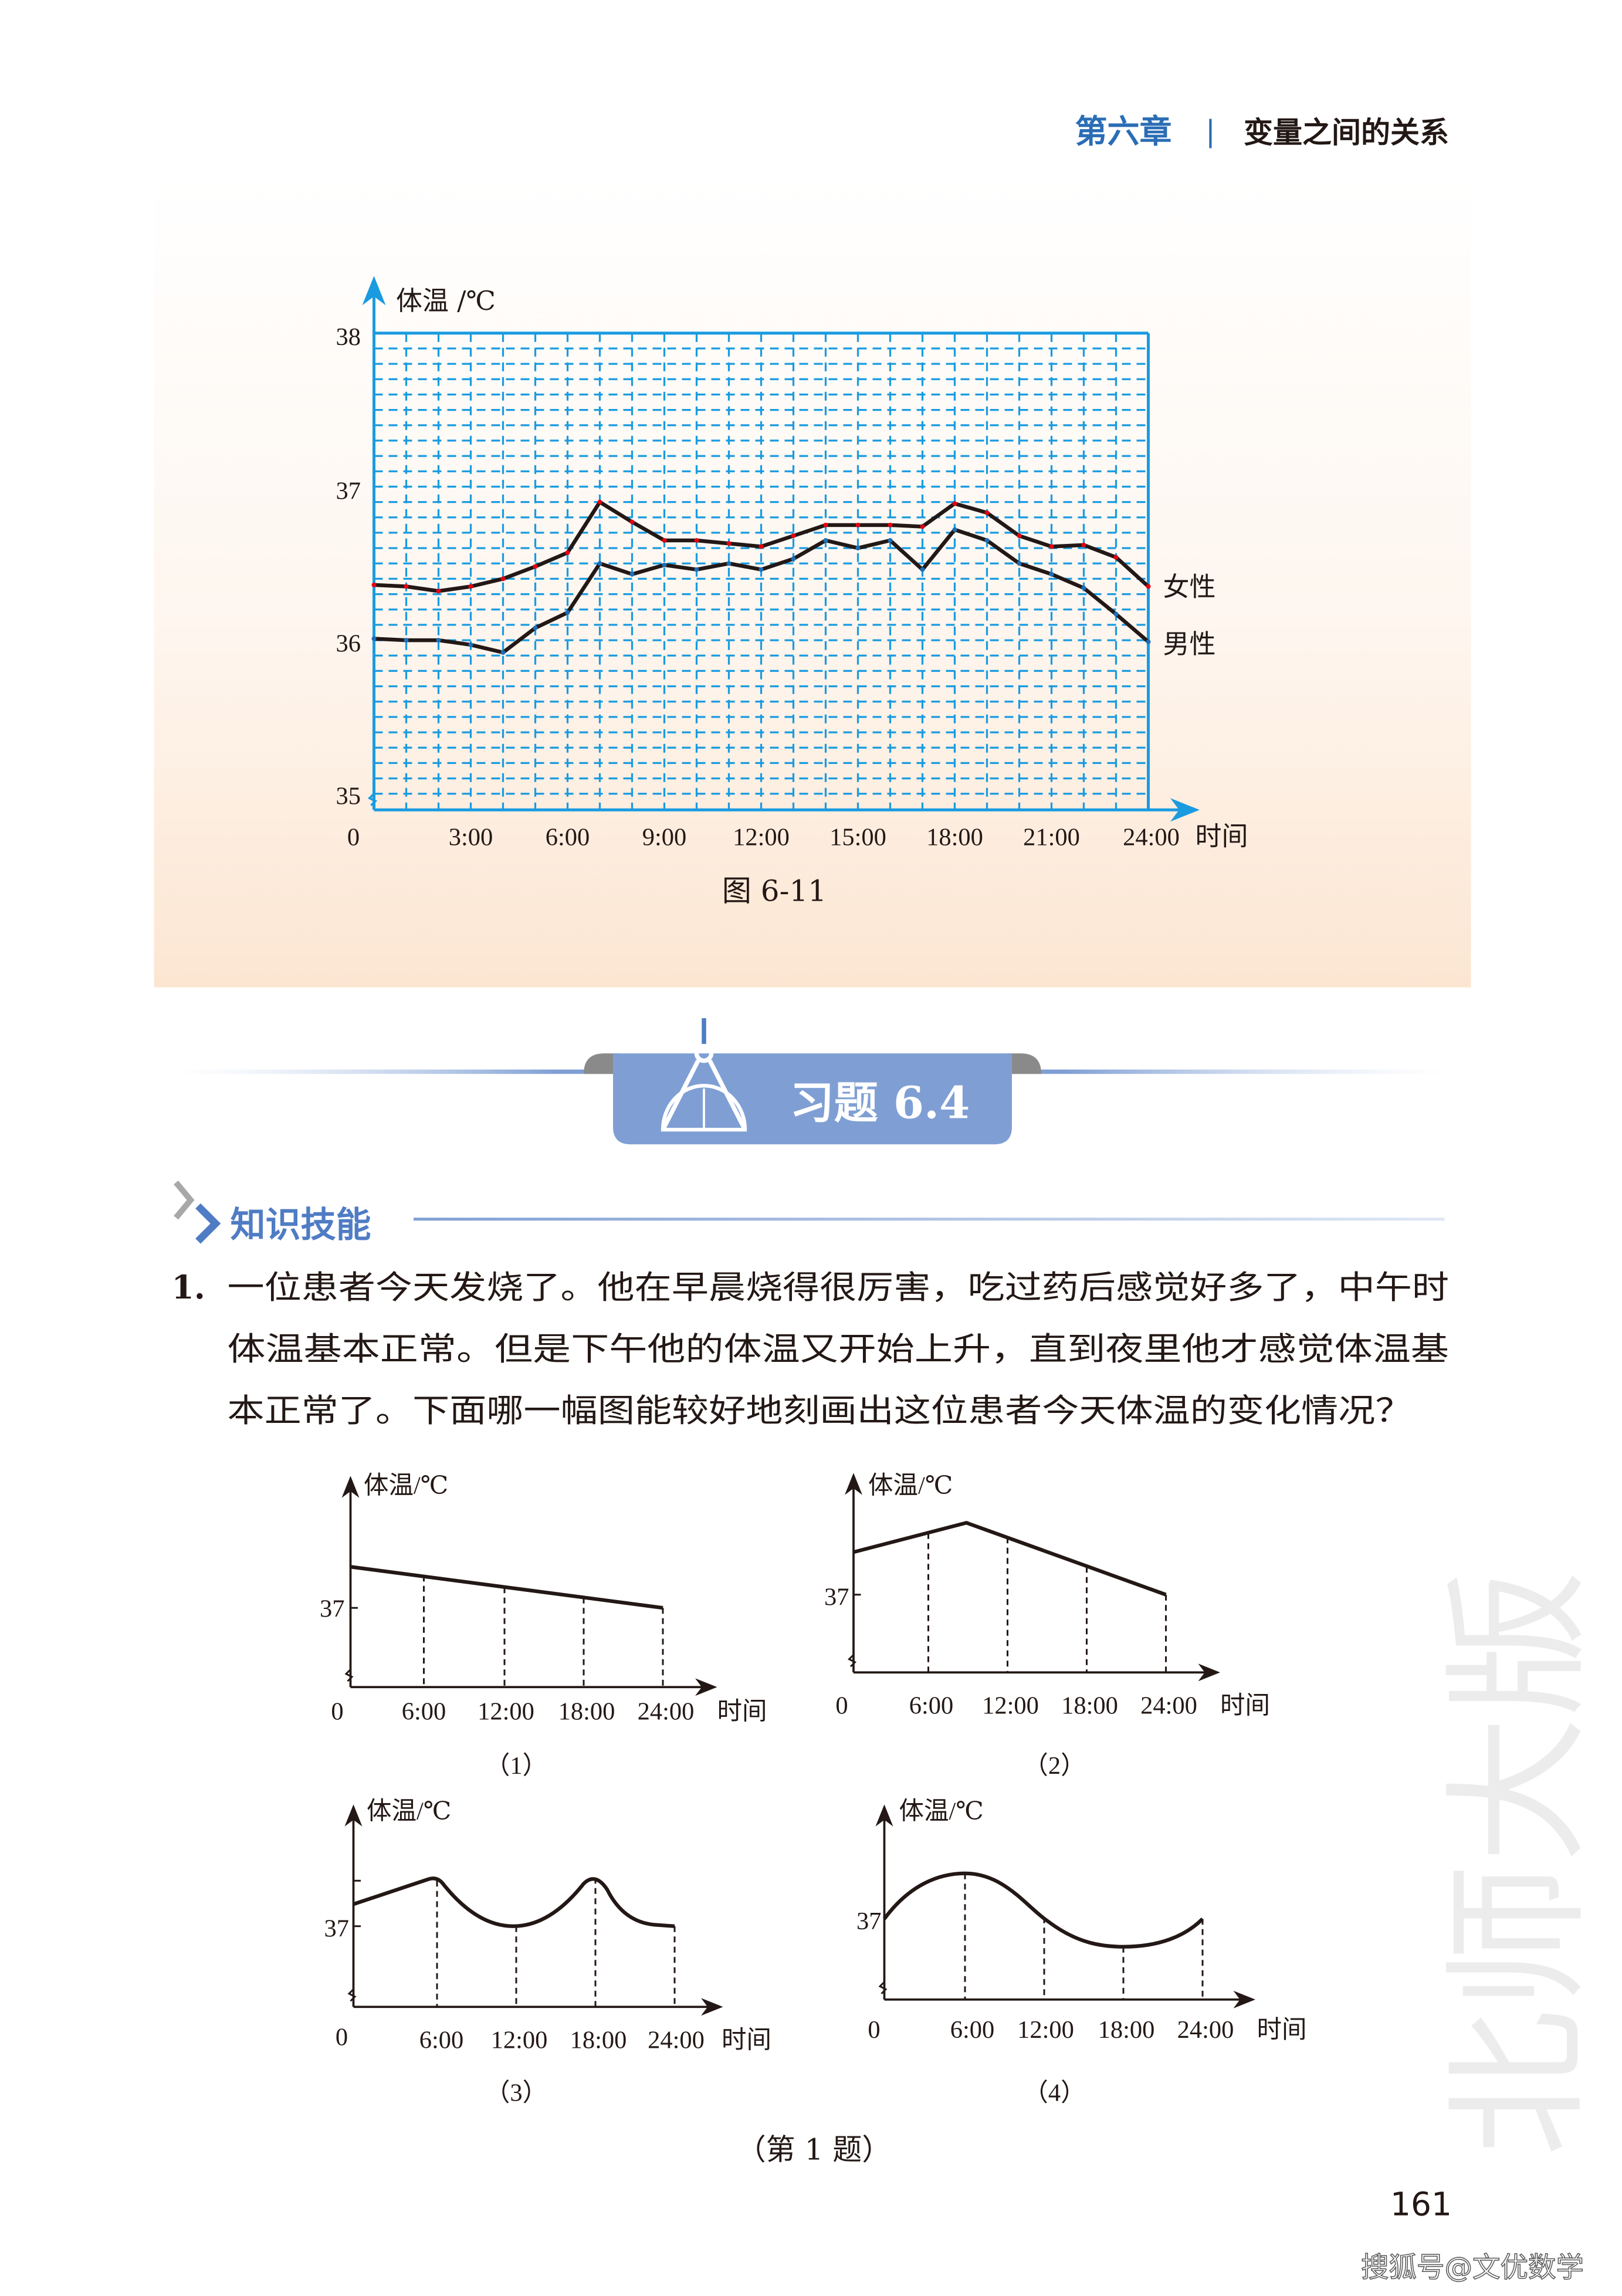  I want to click on x-tick-label: 21:00, so click(1052, 837).